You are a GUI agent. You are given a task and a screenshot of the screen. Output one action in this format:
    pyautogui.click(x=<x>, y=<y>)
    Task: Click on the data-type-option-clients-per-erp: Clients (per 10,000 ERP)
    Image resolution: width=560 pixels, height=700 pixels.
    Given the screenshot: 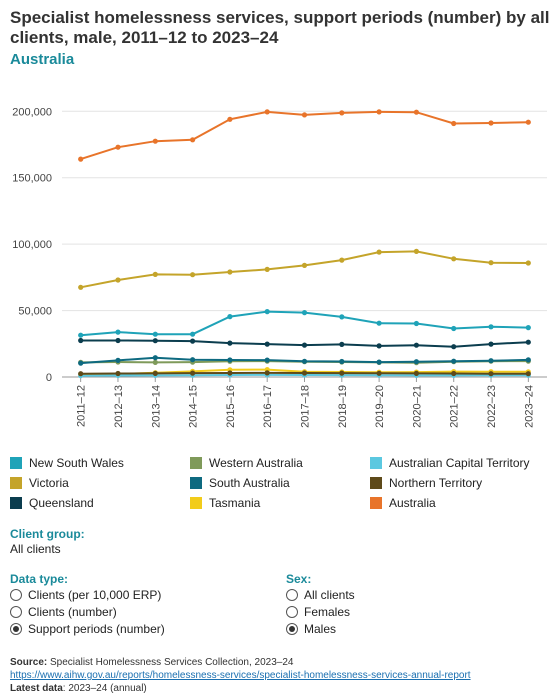 What is the action you would take?
    pyautogui.click(x=85, y=595)
    